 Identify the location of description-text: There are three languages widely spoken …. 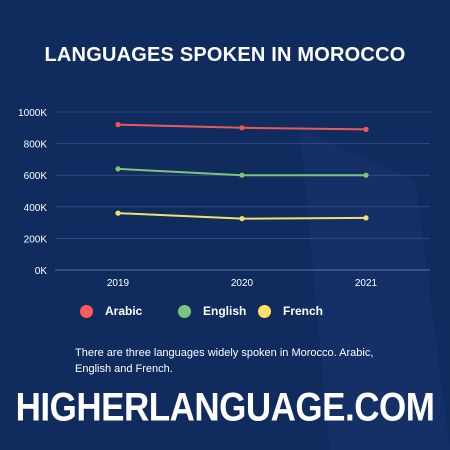
(224, 361).